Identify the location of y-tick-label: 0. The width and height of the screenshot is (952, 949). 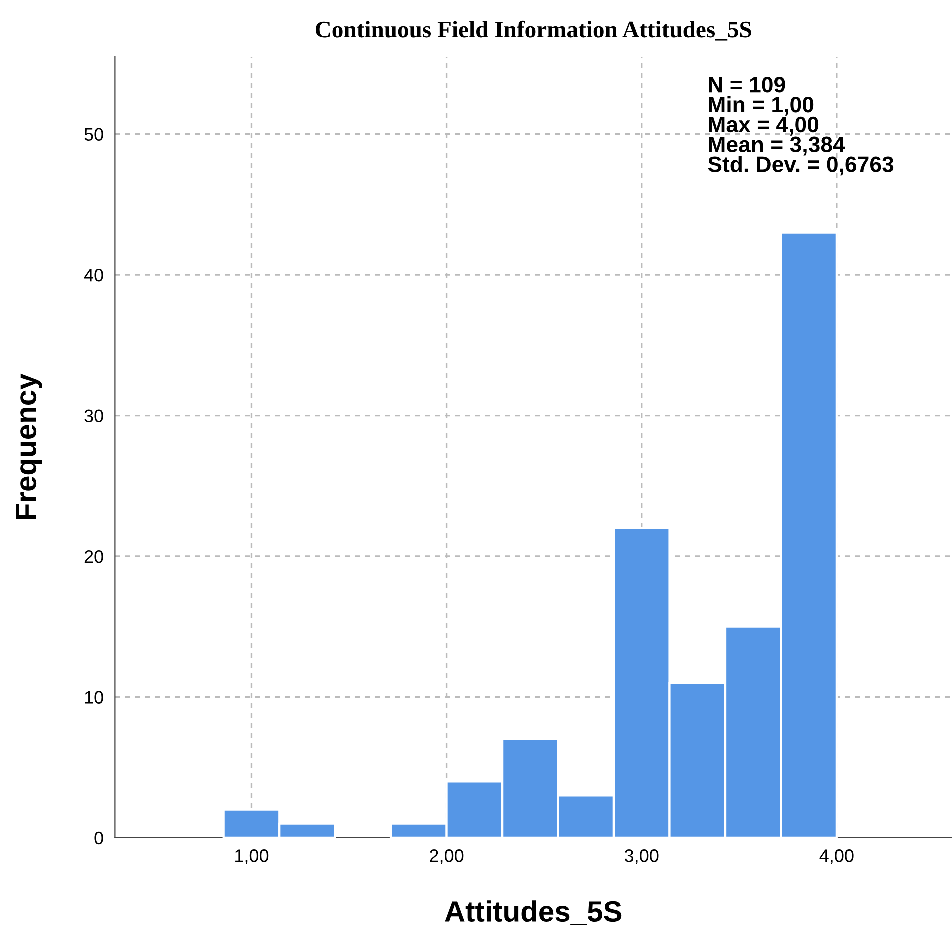
(99, 838).